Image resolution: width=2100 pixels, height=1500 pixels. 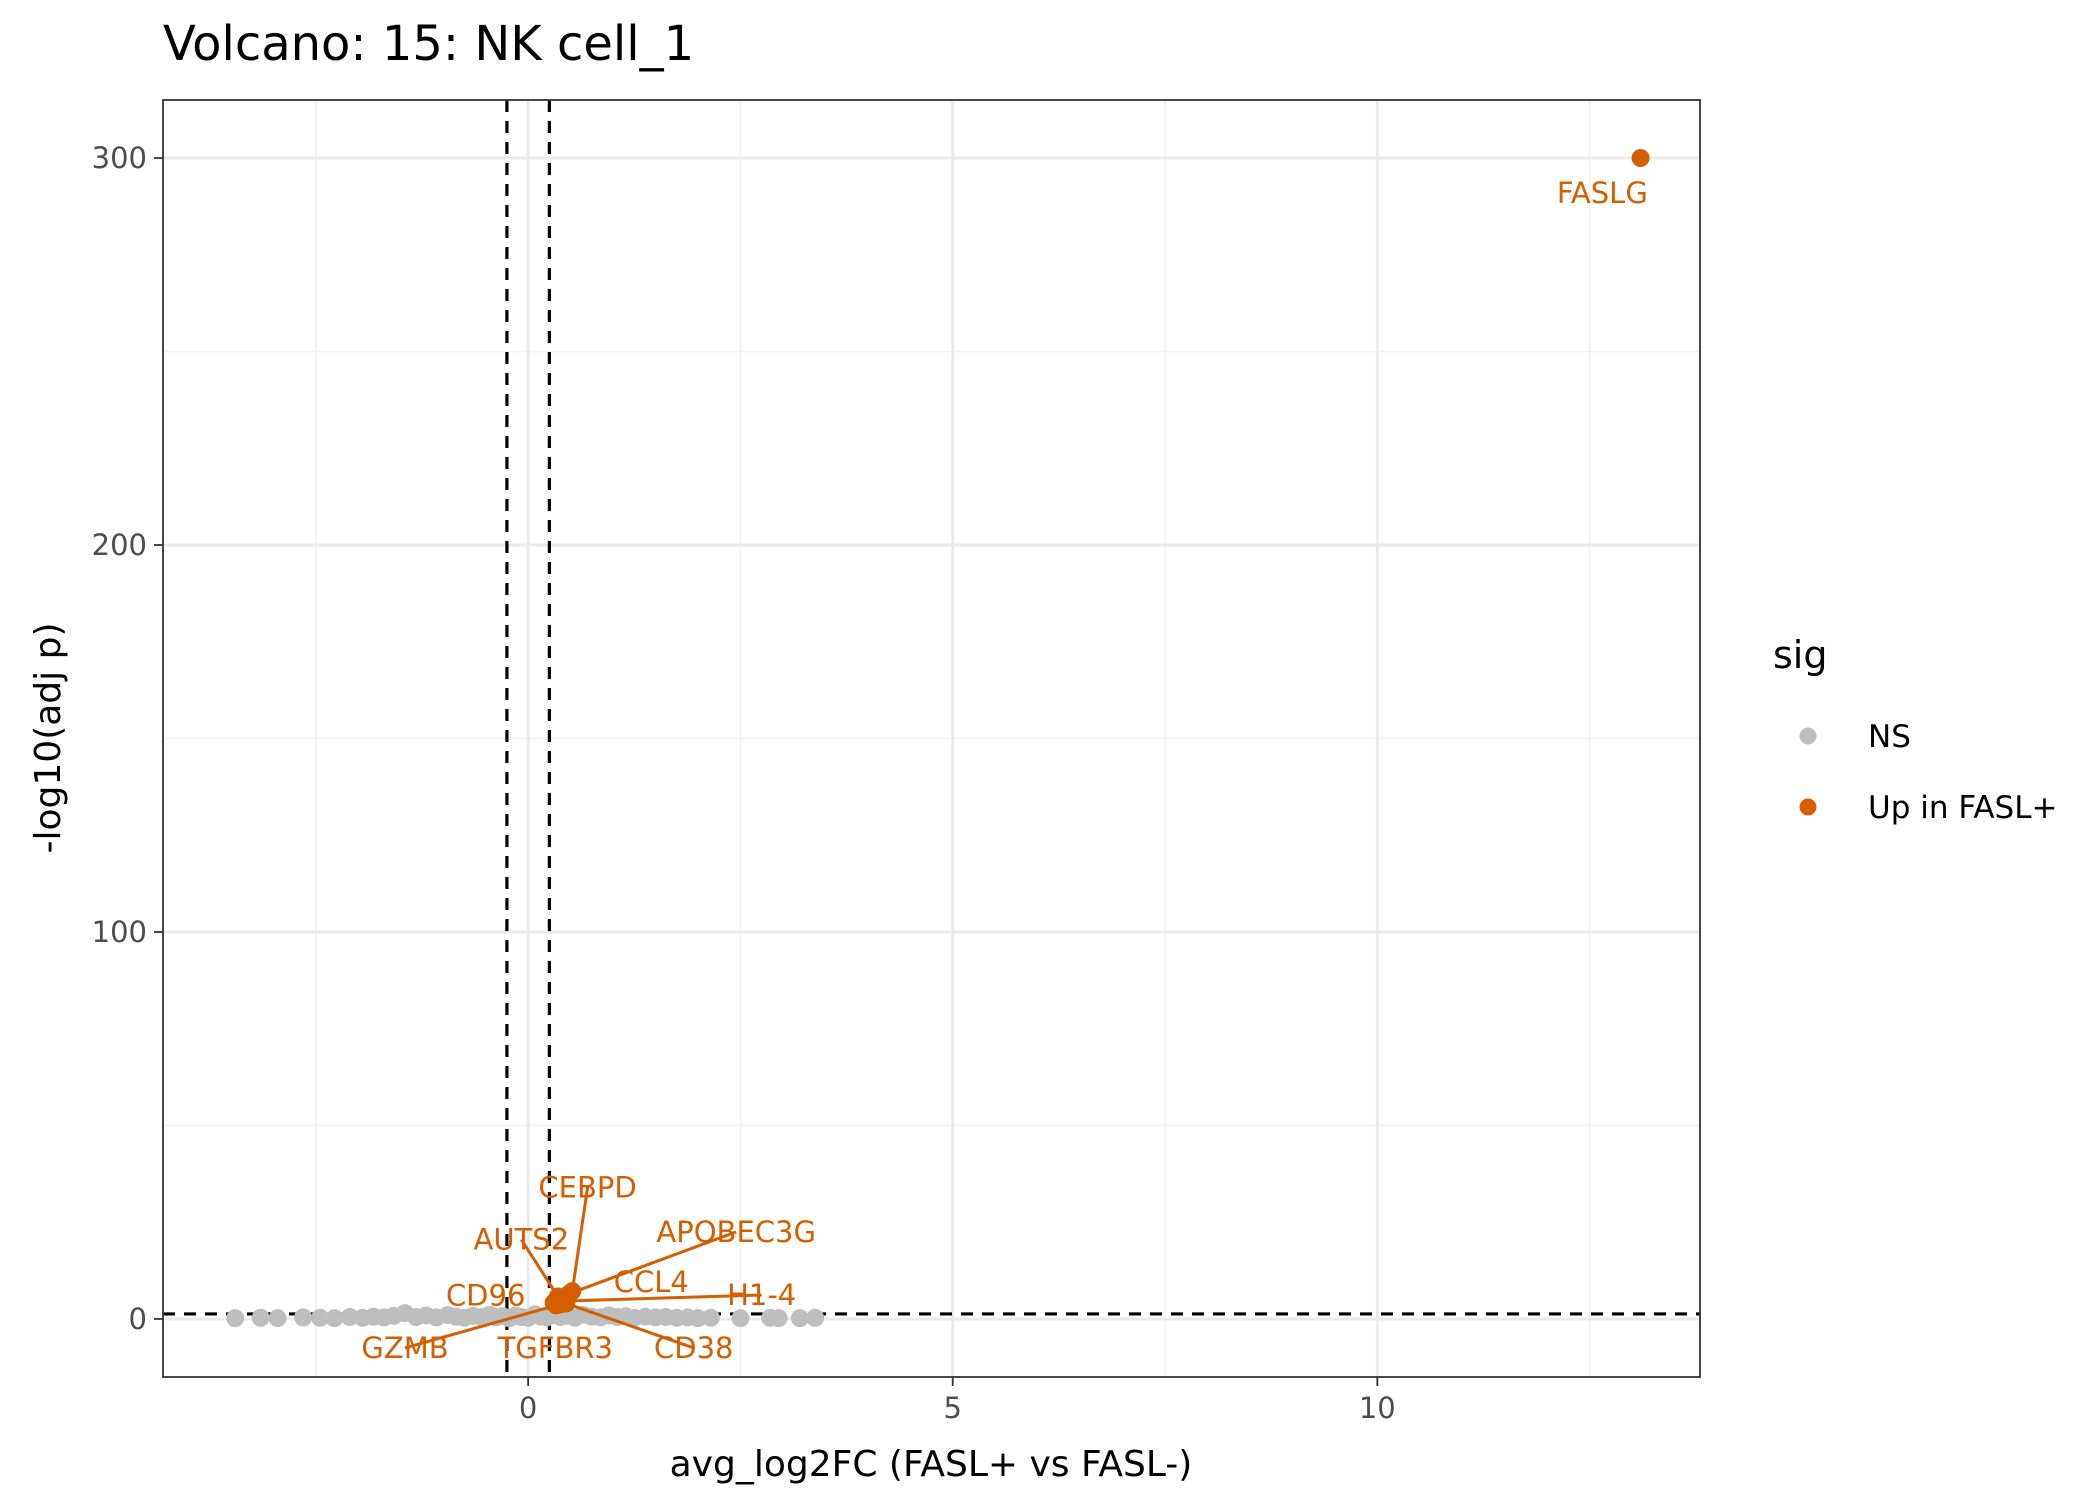 What do you see at coordinates (1808, 807) in the screenshot?
I see `legend-key-up` at bounding box center [1808, 807].